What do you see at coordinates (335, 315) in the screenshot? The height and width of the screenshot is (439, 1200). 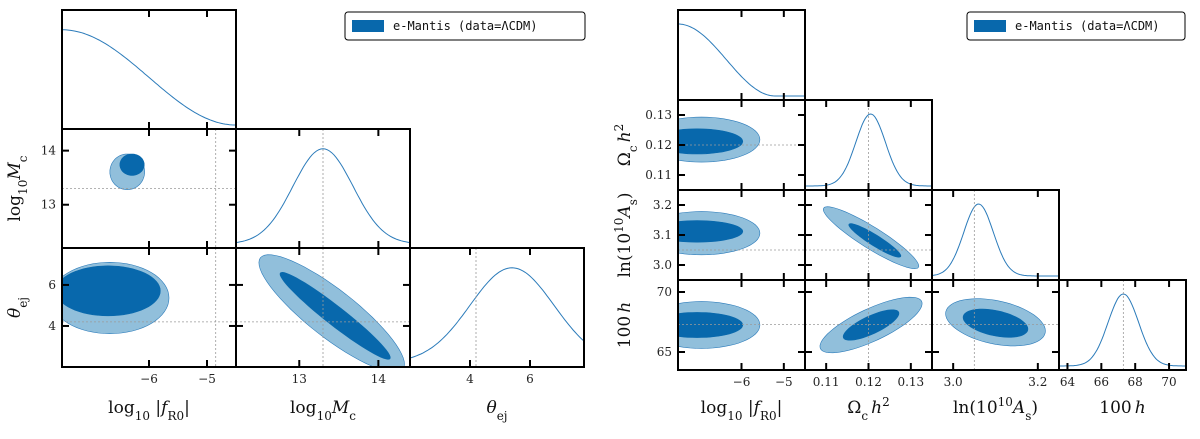 I see `contour-inner-Mc-tej` at bounding box center [335, 315].